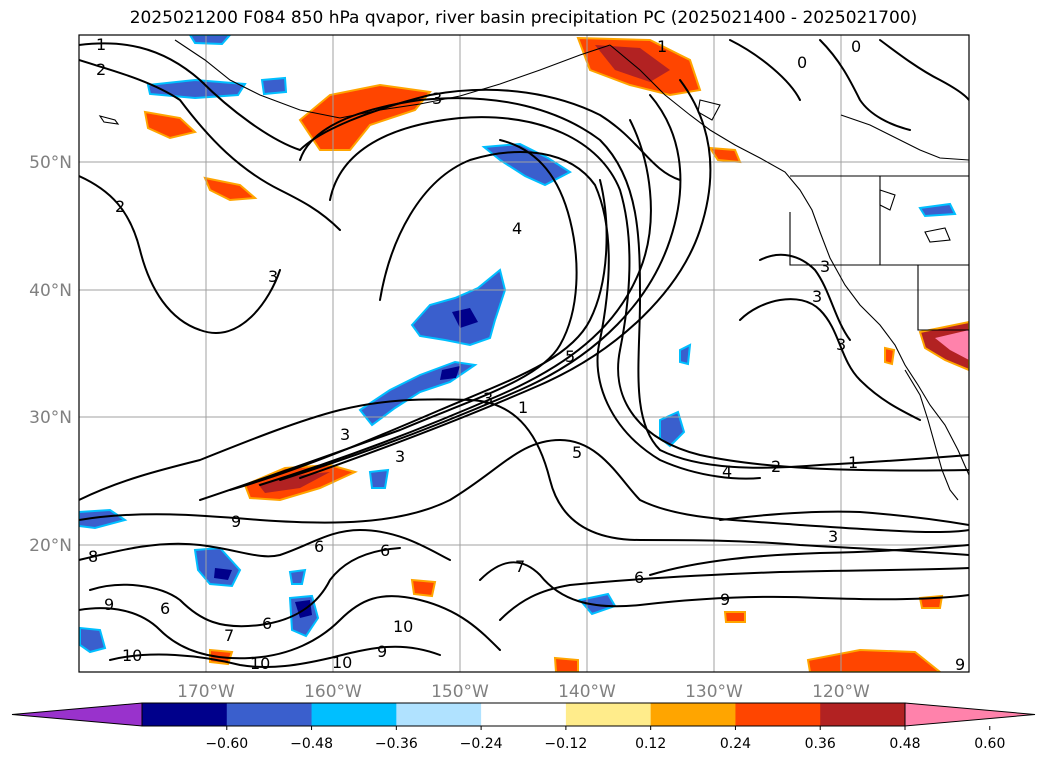  What do you see at coordinates (50, 418) in the screenshot?
I see `lat-label-30n: 30°N` at bounding box center [50, 418].